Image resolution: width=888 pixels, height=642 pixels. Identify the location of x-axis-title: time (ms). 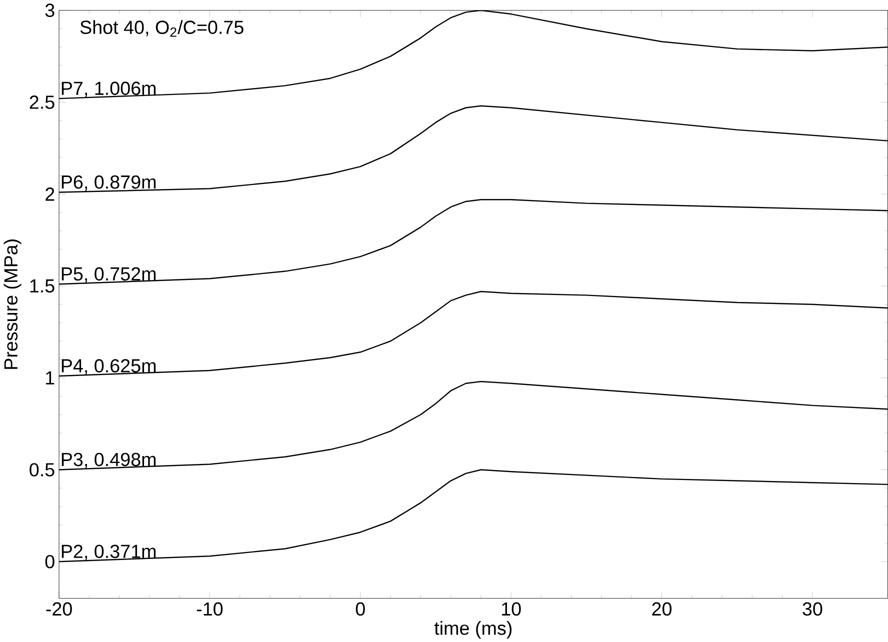
(473, 629).